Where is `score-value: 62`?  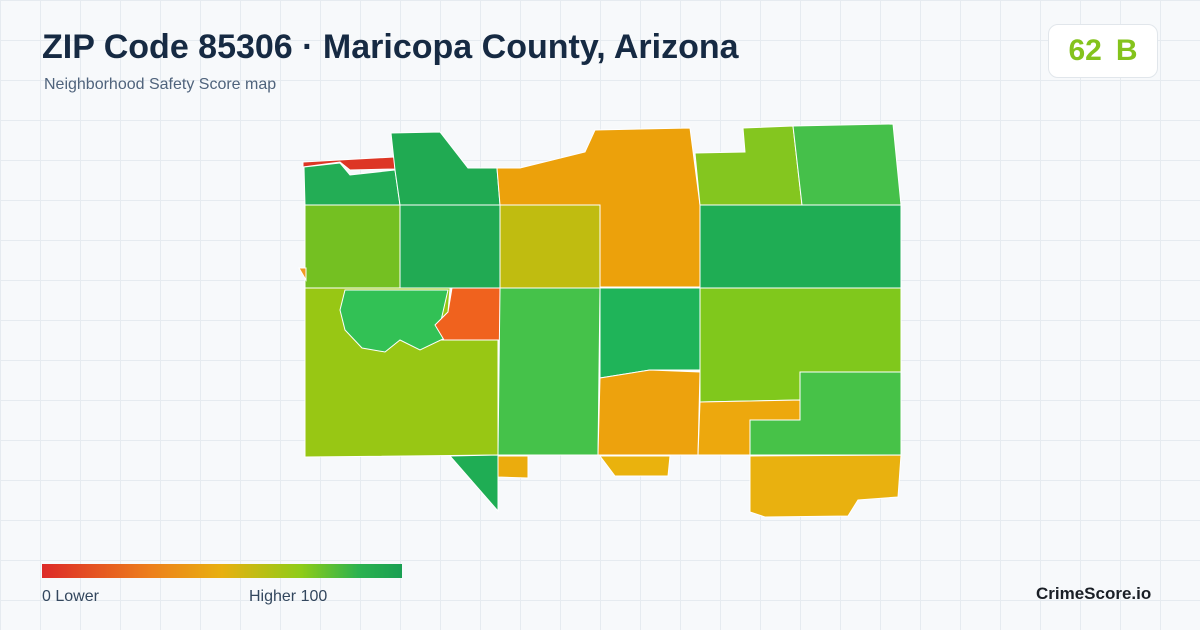 score-value: 62 is located at coordinates (1085, 50).